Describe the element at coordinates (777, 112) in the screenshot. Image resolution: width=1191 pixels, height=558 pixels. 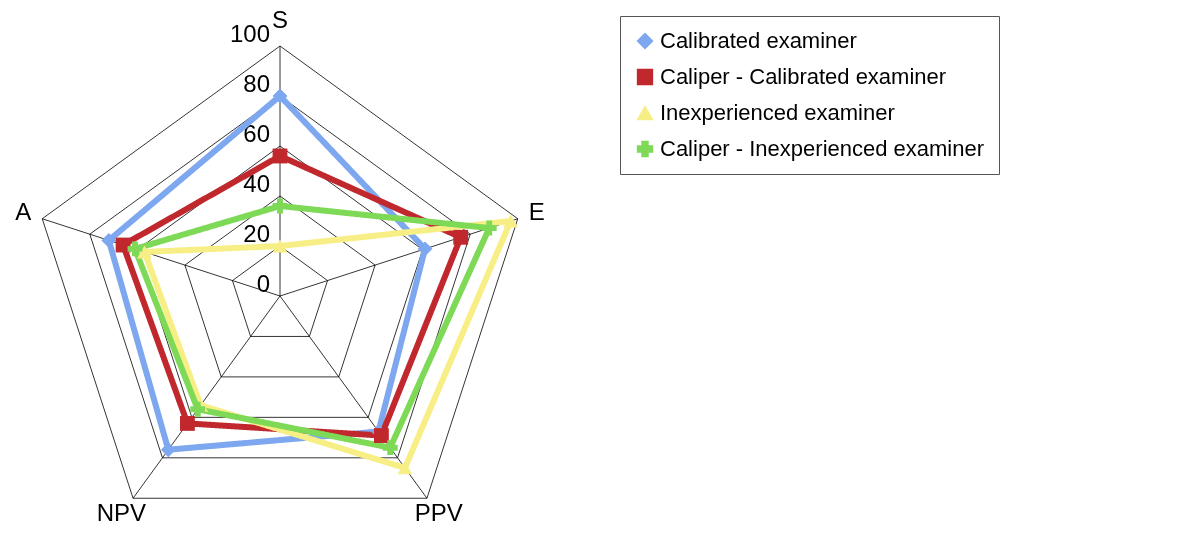
I see `legend-label: Inexperienced examiner` at that location.